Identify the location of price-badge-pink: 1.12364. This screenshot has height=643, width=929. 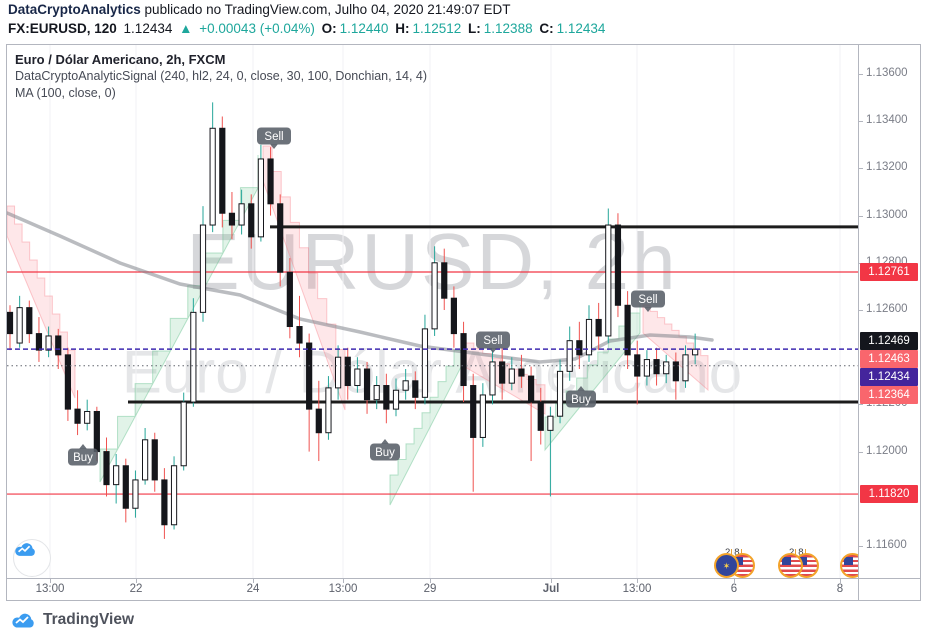
(889, 395).